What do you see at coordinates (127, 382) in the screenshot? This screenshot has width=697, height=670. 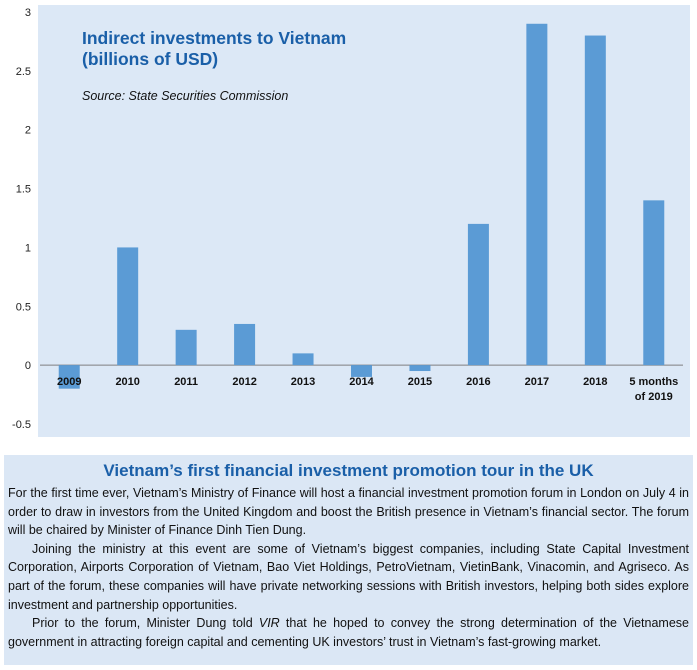 I see `x-tick-label: 2010` at bounding box center [127, 382].